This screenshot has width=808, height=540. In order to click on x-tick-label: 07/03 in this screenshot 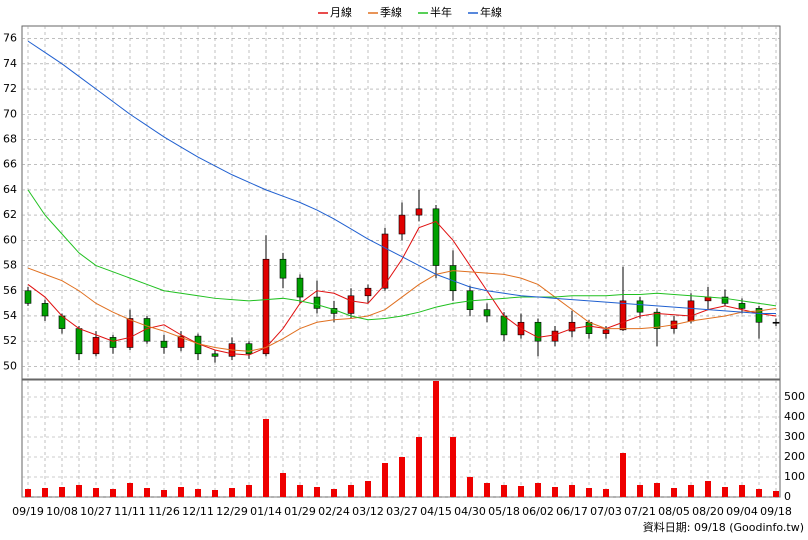, I will do `click(606, 511)`.